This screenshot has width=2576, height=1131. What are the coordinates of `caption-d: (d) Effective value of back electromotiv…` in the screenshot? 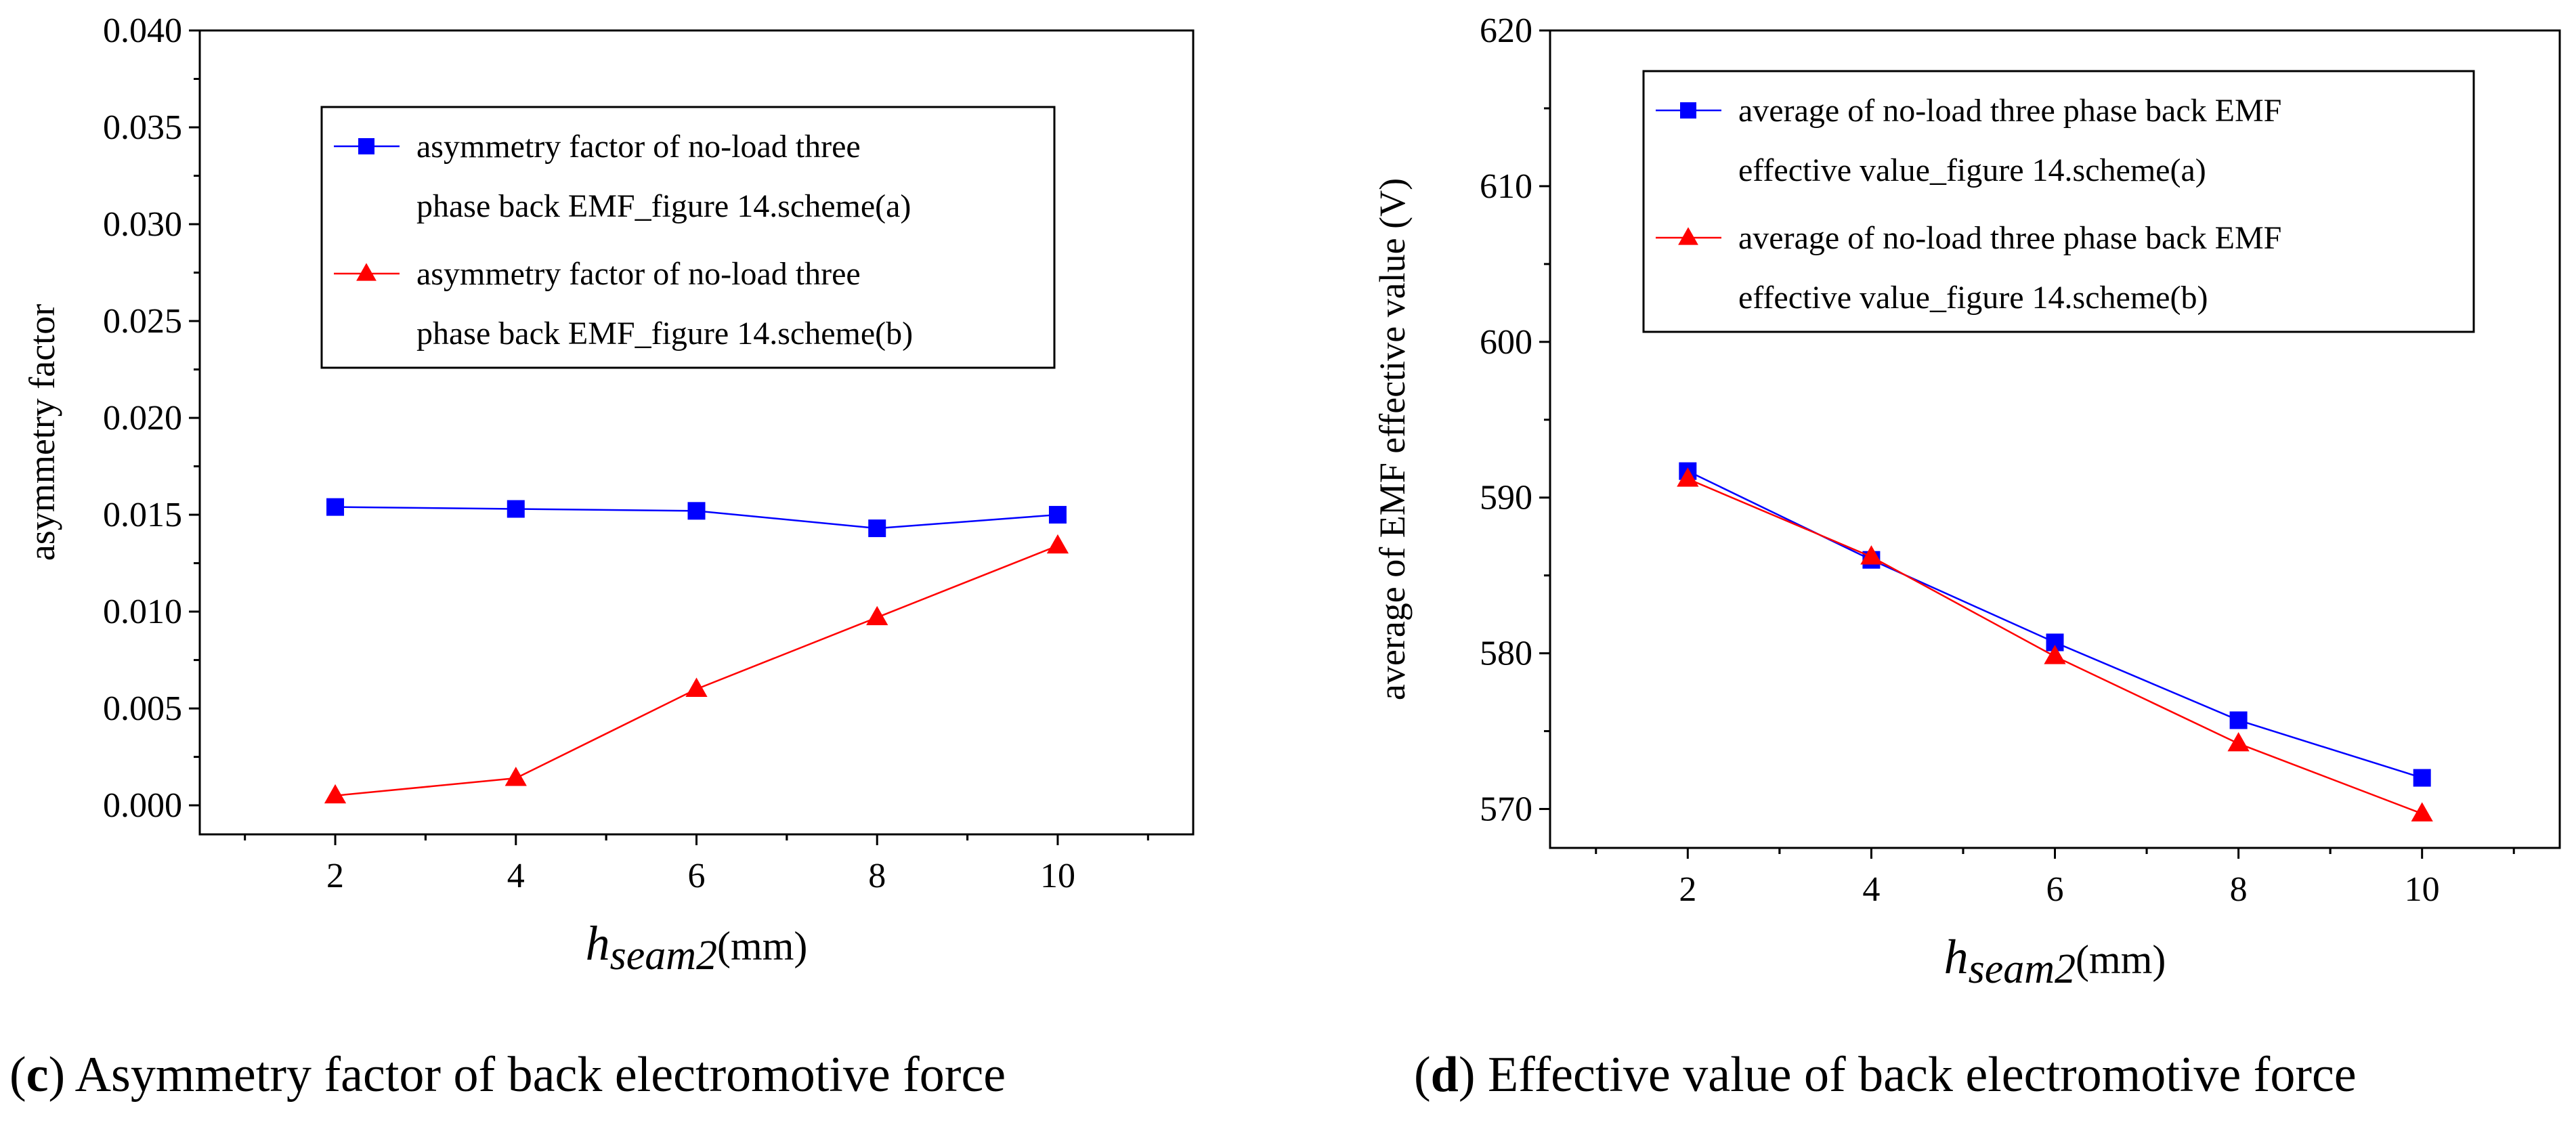 It's located at (1885, 1075).